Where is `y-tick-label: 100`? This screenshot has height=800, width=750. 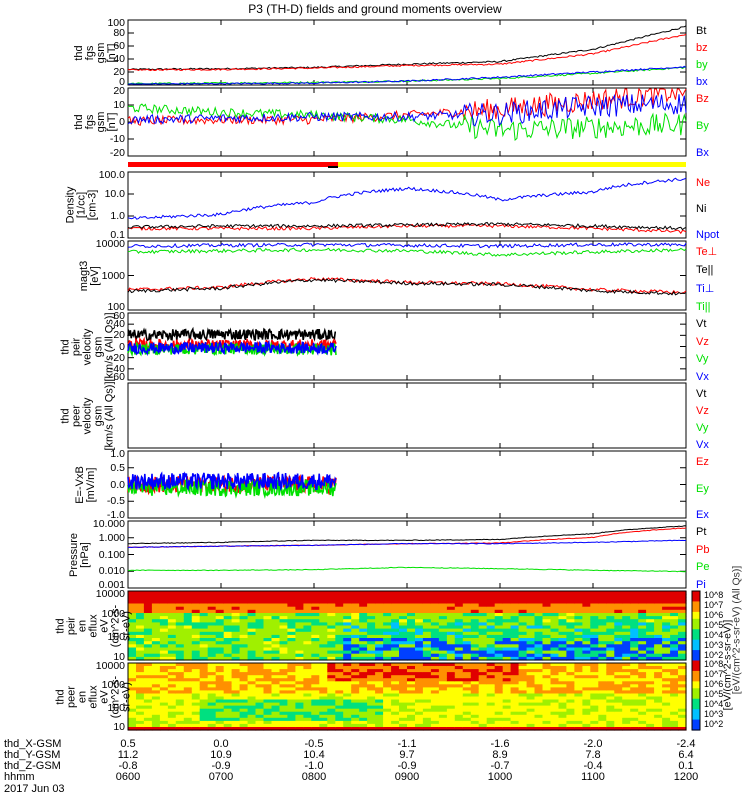 y-tick-label: 100 is located at coordinates (116, 637).